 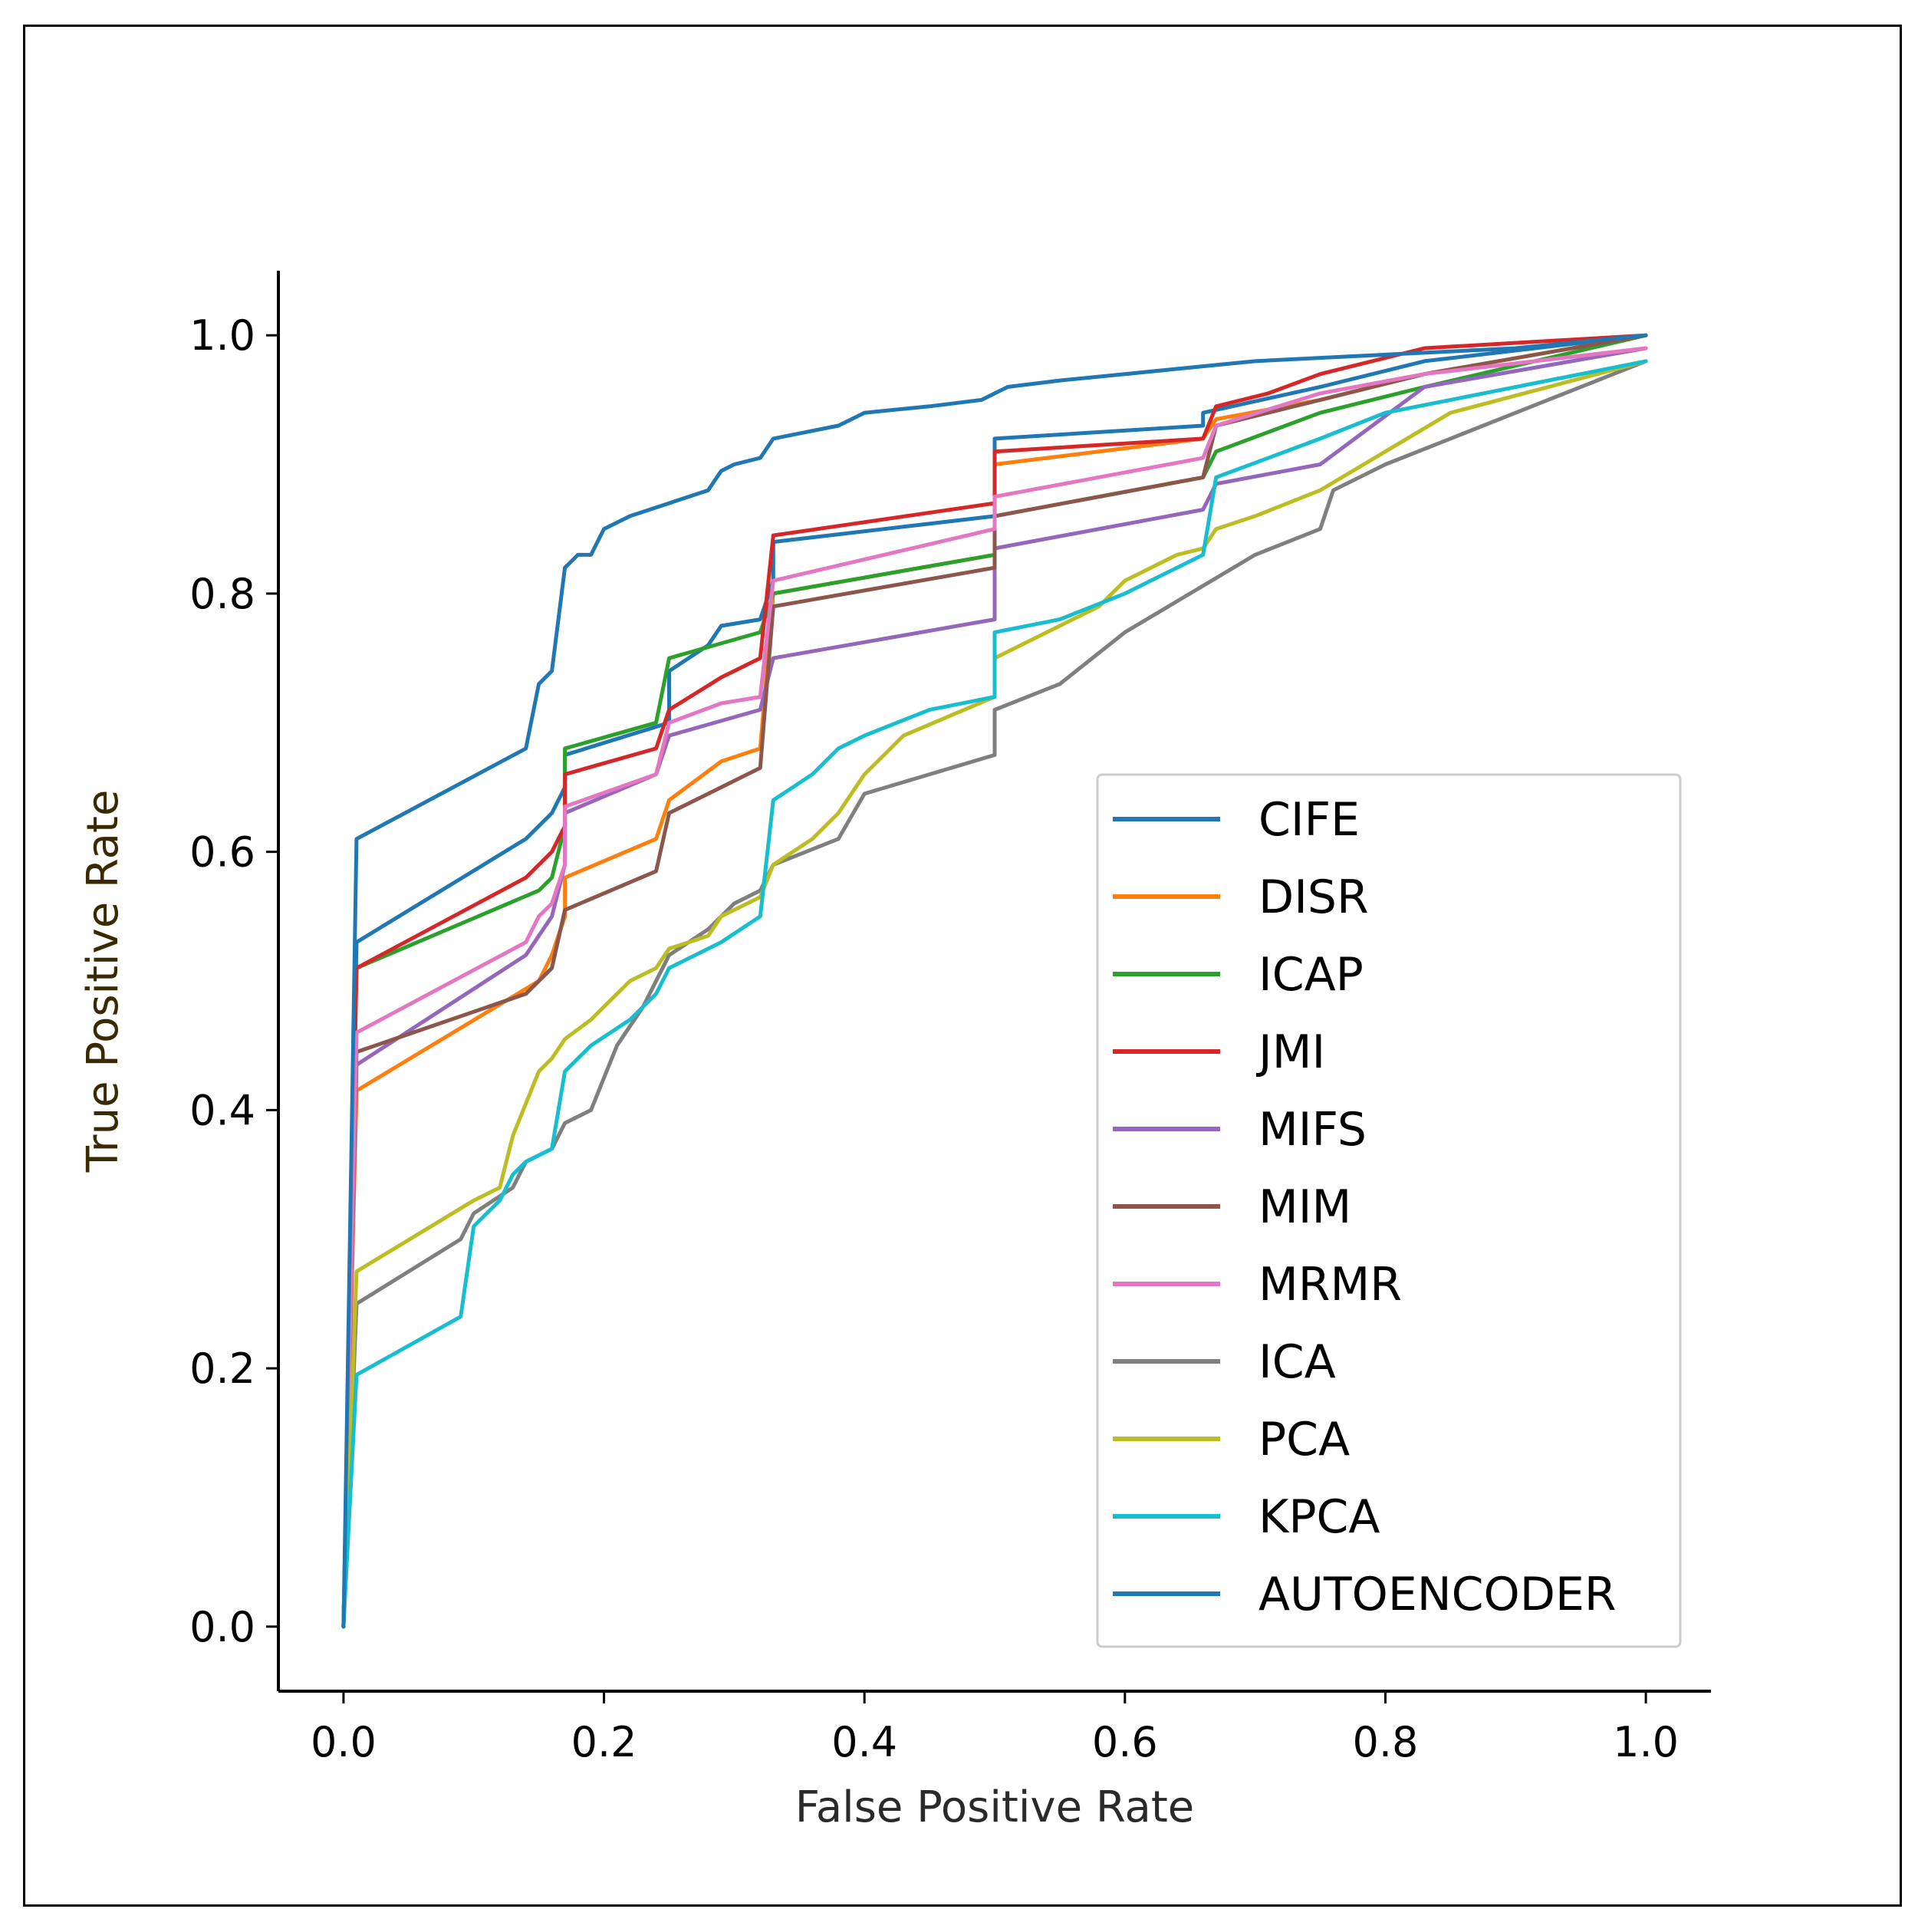 What do you see at coordinates (1646, 1742) in the screenshot?
I see `x-tick-label: 1.0` at bounding box center [1646, 1742].